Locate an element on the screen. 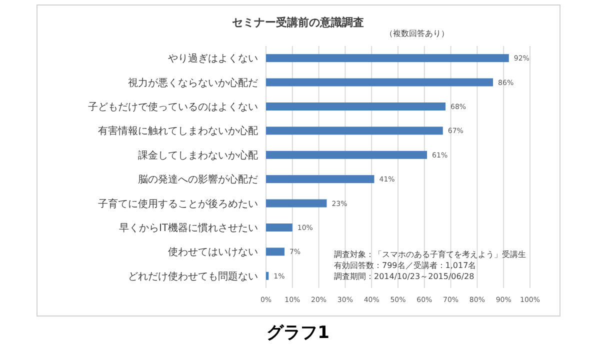 This screenshot has height=348, width=600. annotation: 有効回答数：799名／受講者：1,017名 is located at coordinates (405, 265).